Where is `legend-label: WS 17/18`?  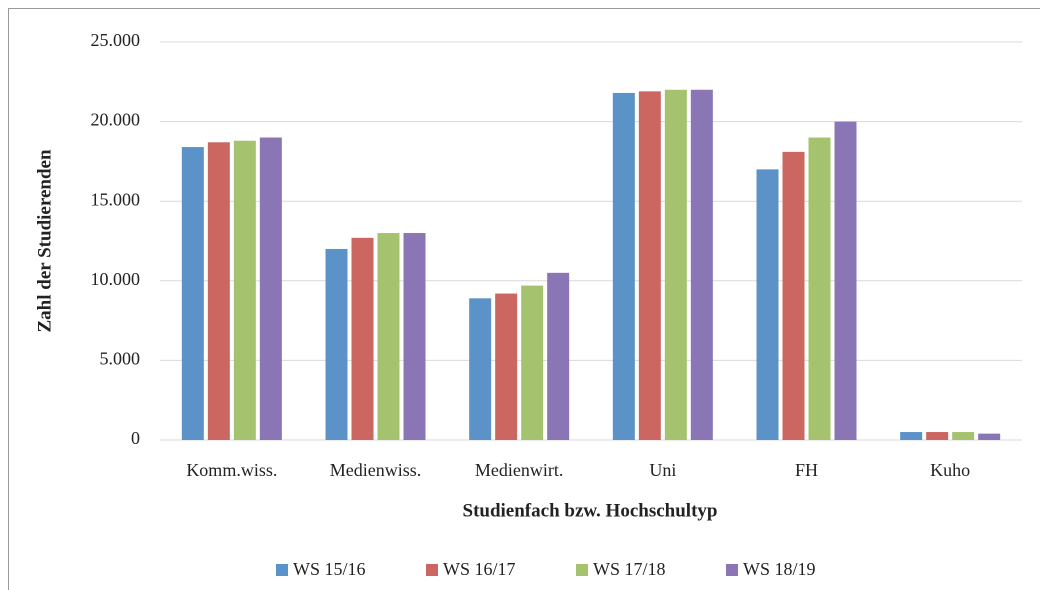 legend-label: WS 17/18 is located at coordinates (629, 569).